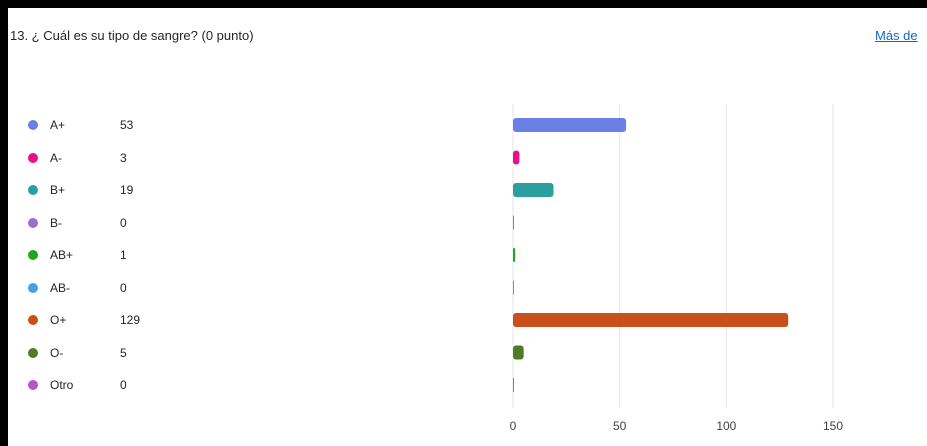 The height and width of the screenshot is (446, 927). Describe the element at coordinates (896, 35) in the screenshot. I see `more-details-link: Más de` at that location.